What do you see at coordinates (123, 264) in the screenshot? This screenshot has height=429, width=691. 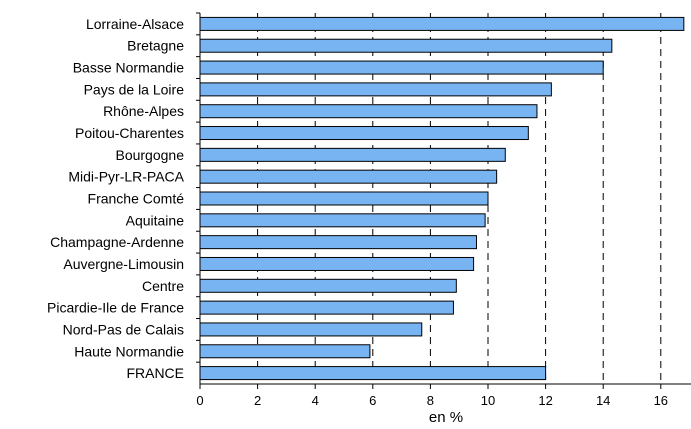 I see `category-label-11: Auvergne-Limousin` at bounding box center [123, 264].